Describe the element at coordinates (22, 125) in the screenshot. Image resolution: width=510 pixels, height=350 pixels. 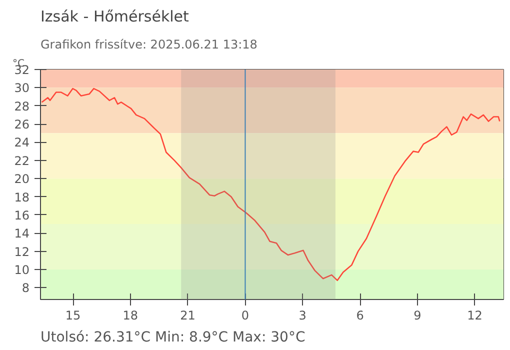
I see `y-tick-label: 26` at that location.